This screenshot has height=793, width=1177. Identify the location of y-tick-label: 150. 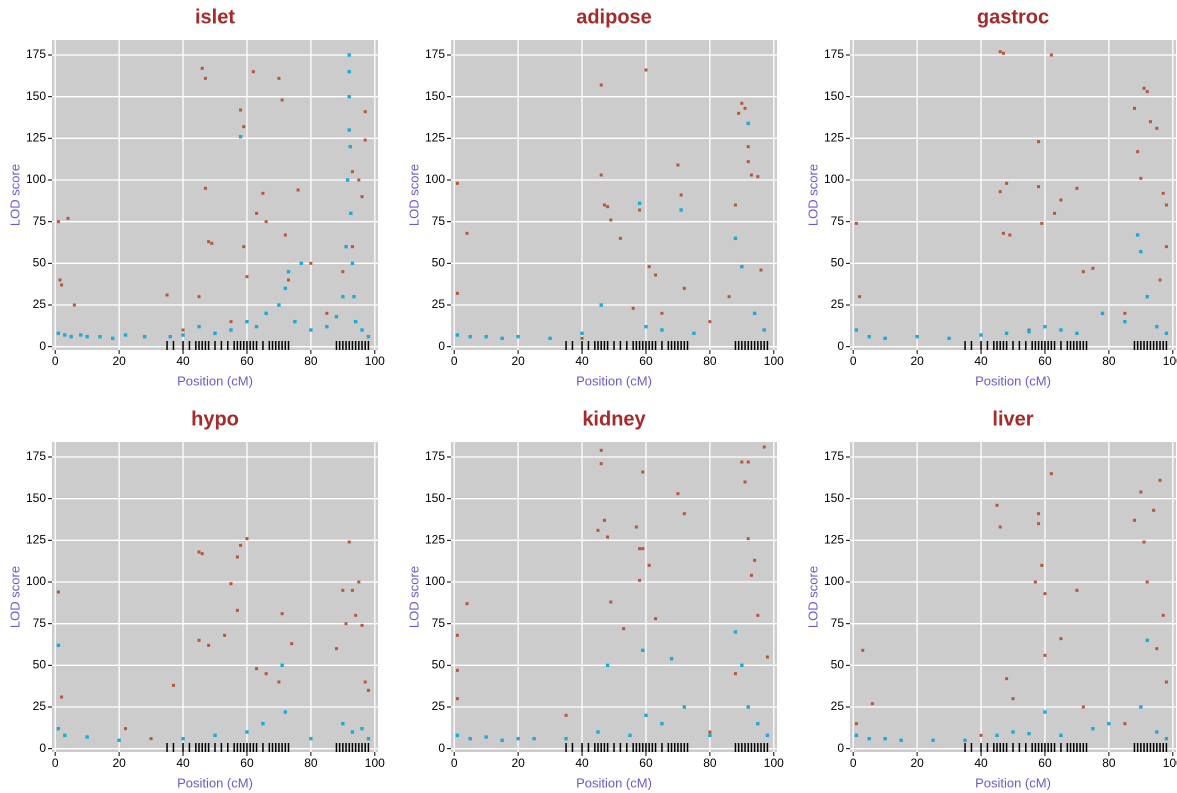
(834, 96).